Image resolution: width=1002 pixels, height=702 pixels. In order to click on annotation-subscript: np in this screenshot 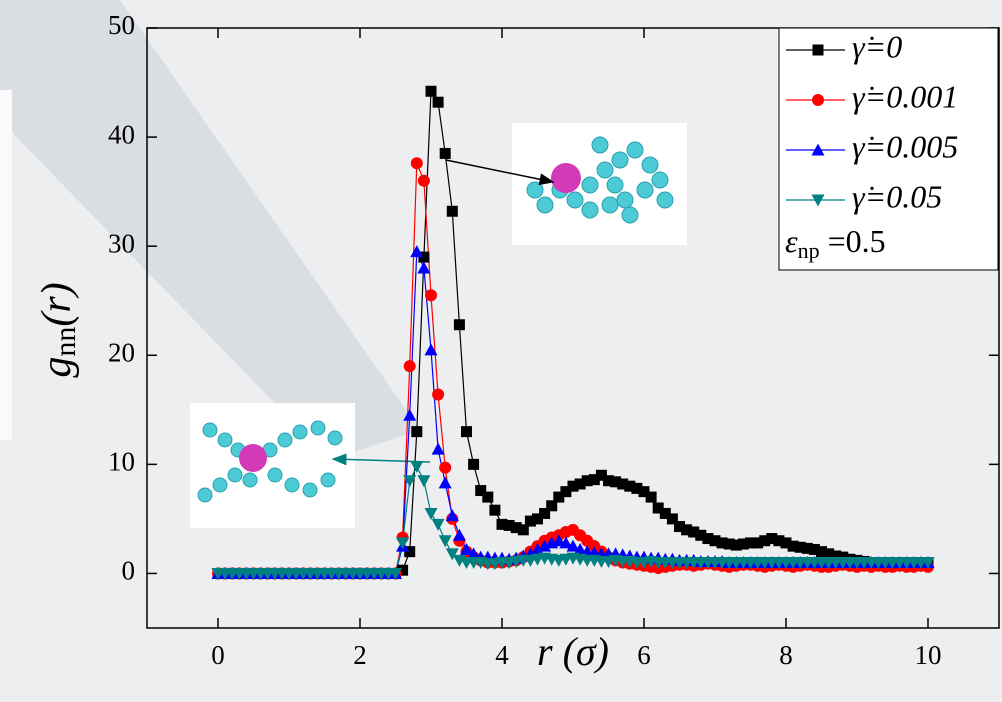, I will do `click(809, 250)`.